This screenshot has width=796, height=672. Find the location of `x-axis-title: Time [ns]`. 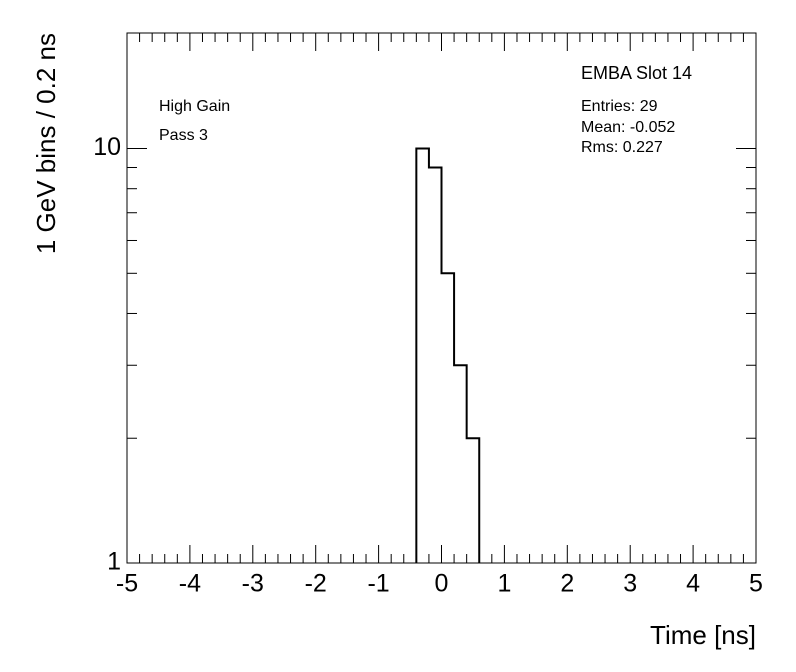

x-axis-title: Time [ns] is located at coordinates (703, 635).